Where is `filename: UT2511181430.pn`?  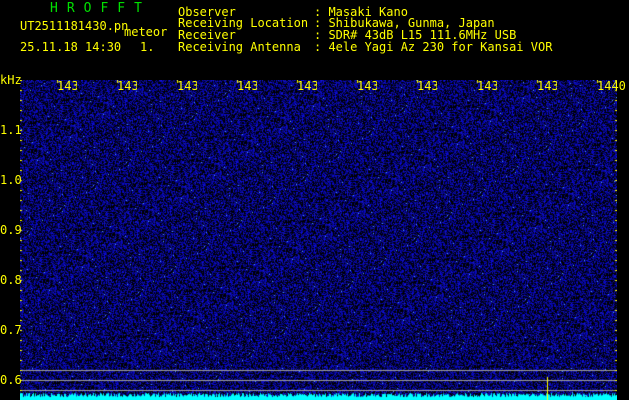
filename: UT2511181430.pn is located at coordinates (74, 26).